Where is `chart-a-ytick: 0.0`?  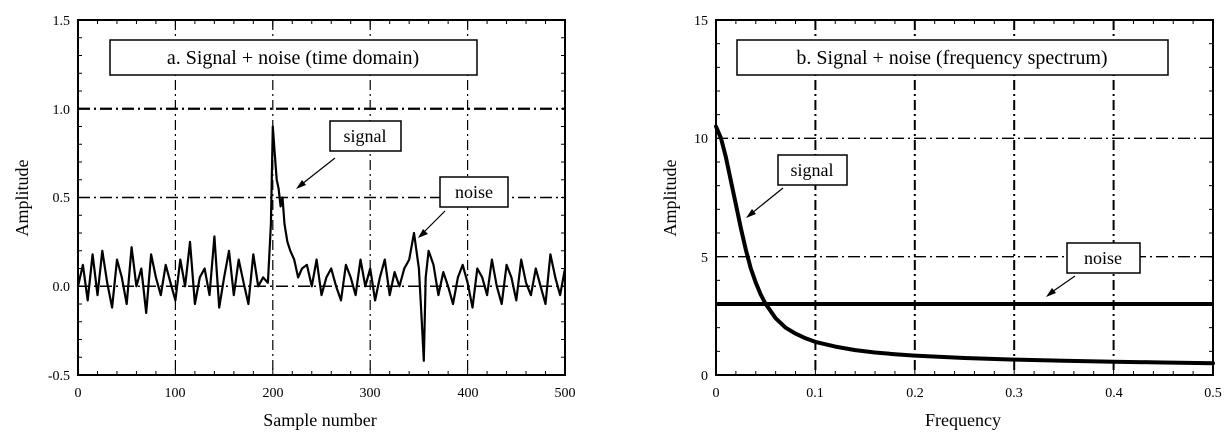 chart-a-ytick: 0.0 is located at coordinates (62, 287).